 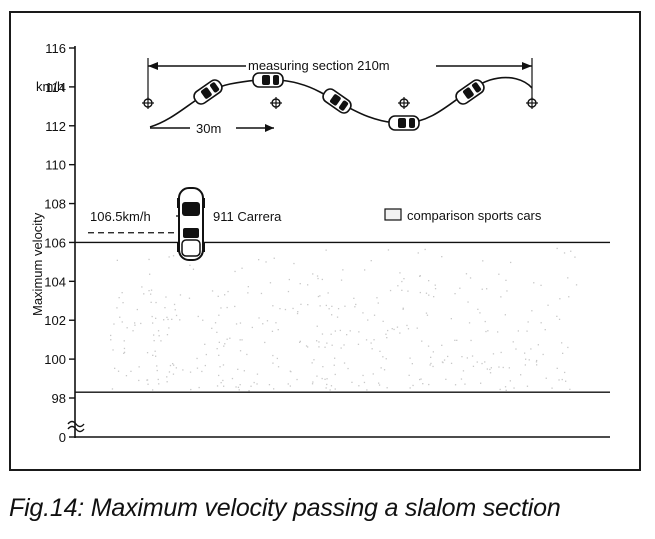 I want to click on cone-marker, so click(x=148, y=103).